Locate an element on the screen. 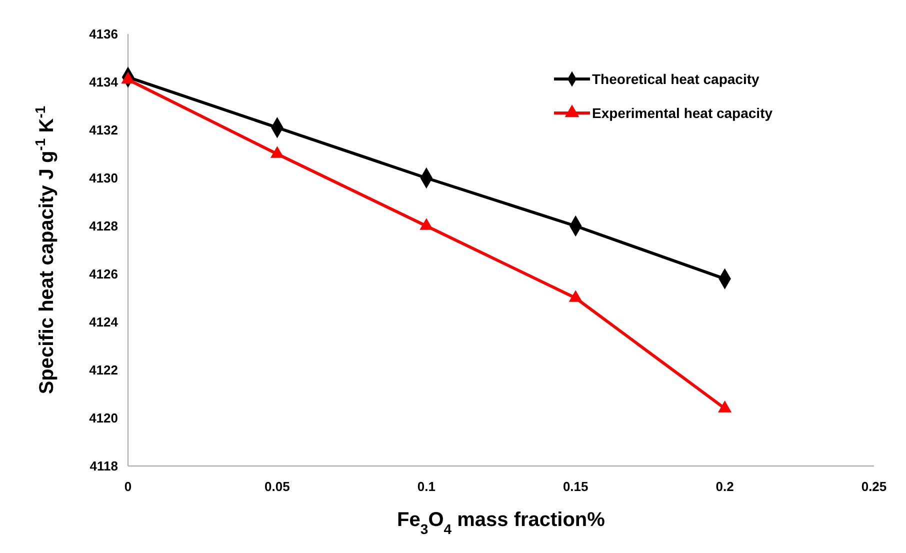 The image size is (906, 553). y-tick-label: 4128 is located at coordinates (103, 226).